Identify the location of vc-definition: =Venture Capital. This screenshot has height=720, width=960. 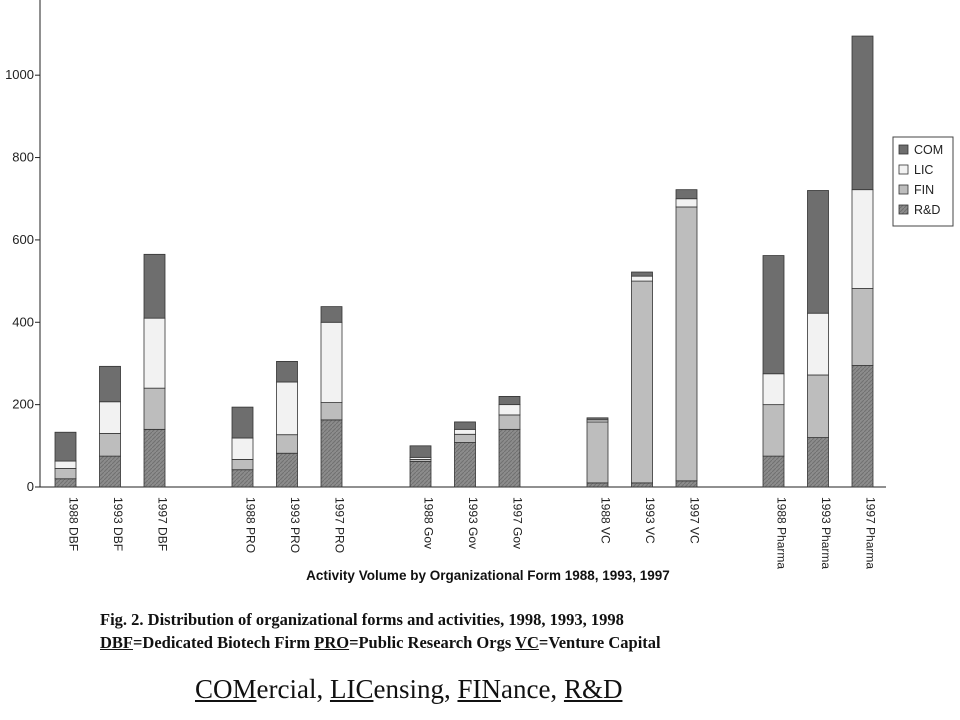
(599, 642).